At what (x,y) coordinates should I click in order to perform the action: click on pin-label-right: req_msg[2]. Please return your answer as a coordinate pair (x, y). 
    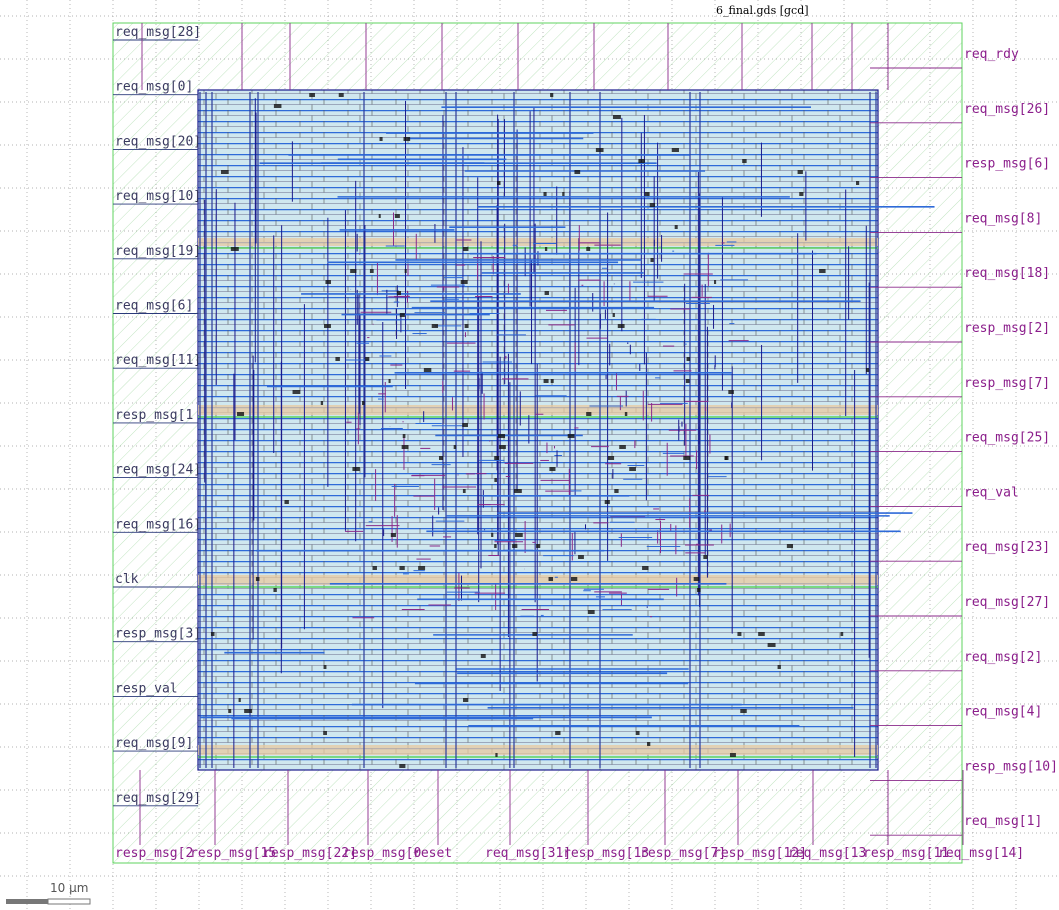
    Looking at the image, I should click on (1003, 657).